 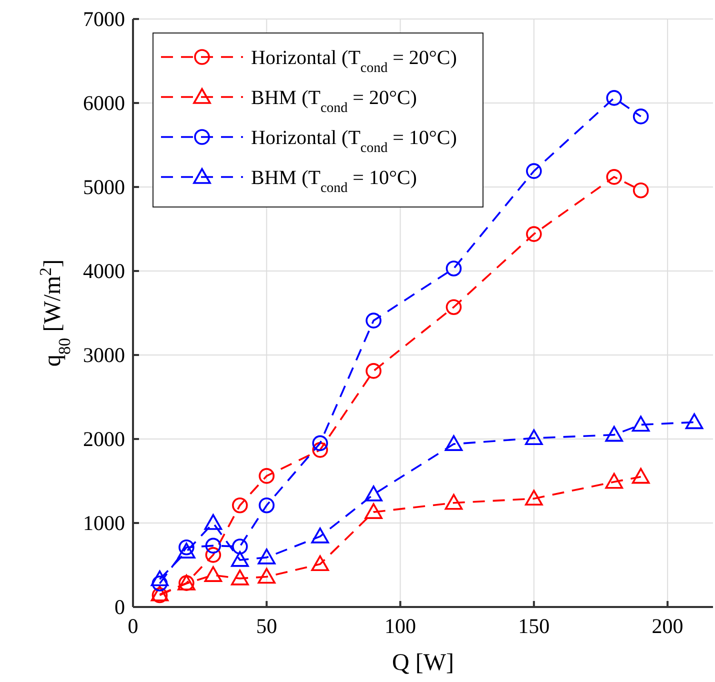 I want to click on legend-label: BHM (T$_{cond}$ = 20°C), so click(x=334, y=101).